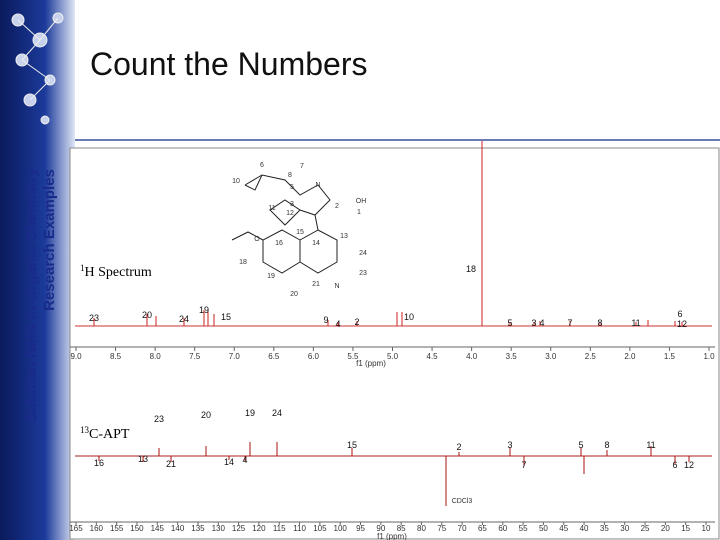 This screenshot has height=540, width=720. Describe the element at coordinates (292, 204) in the screenshot. I see `atom-label: 3` at that location.